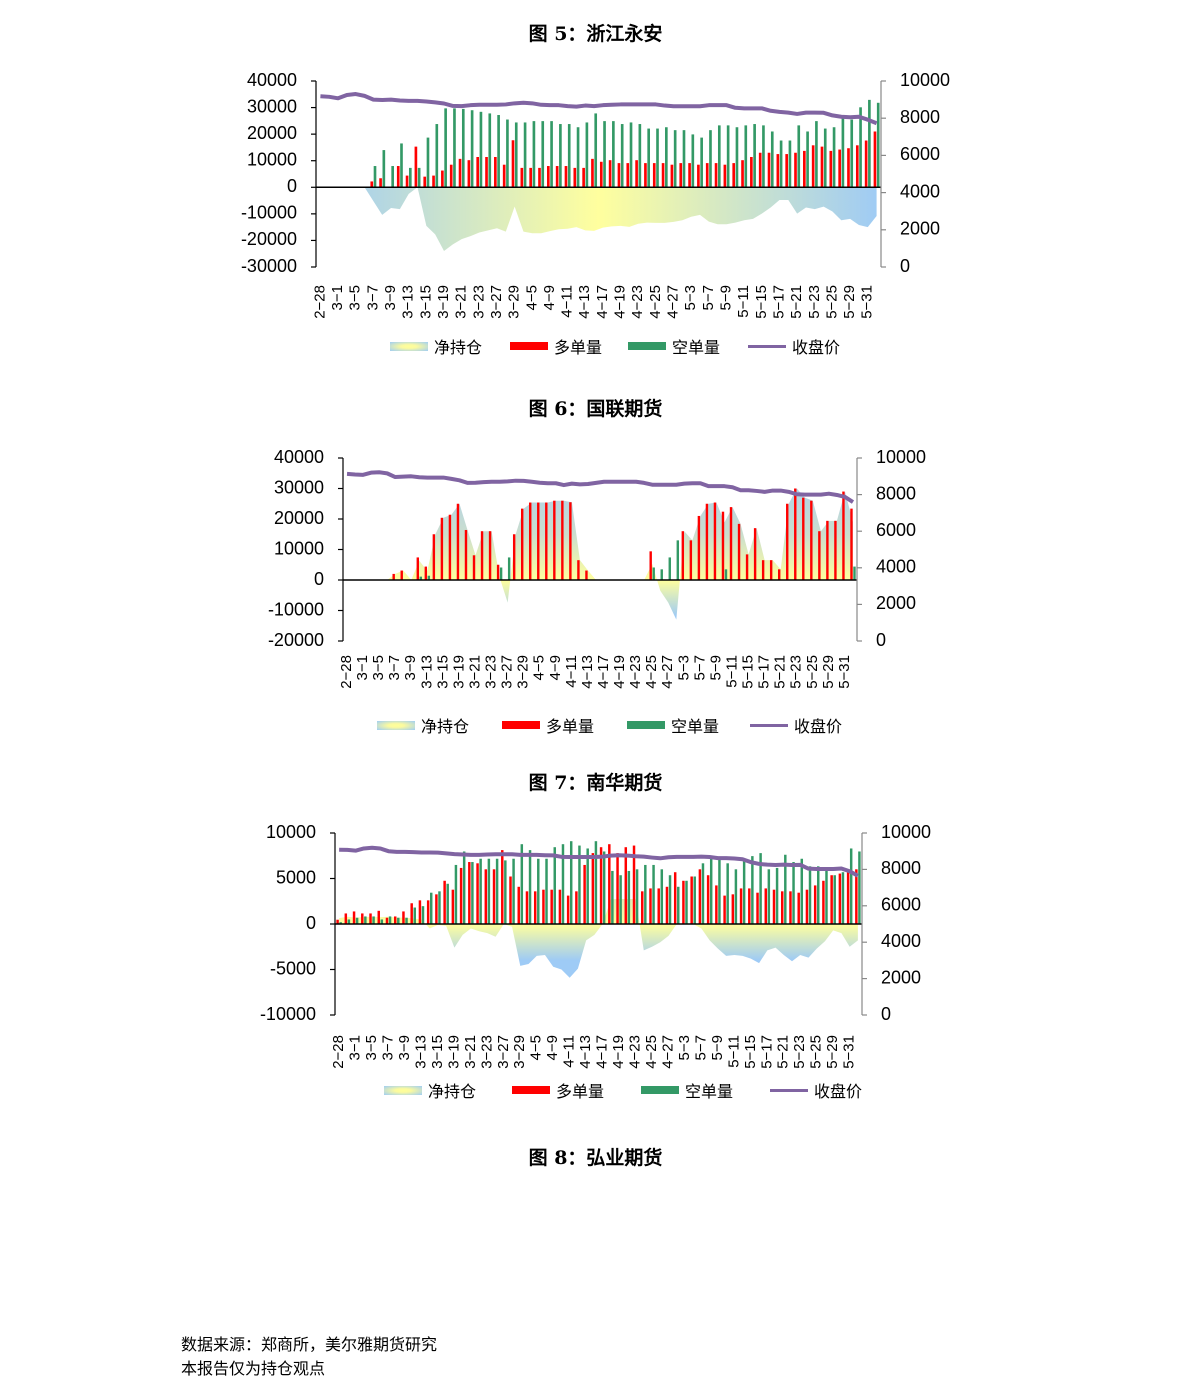 The width and height of the screenshot is (1191, 1396). Describe the element at coordinates (901, 977) in the screenshot. I see `right-axis-tick-label: 2000` at that location.